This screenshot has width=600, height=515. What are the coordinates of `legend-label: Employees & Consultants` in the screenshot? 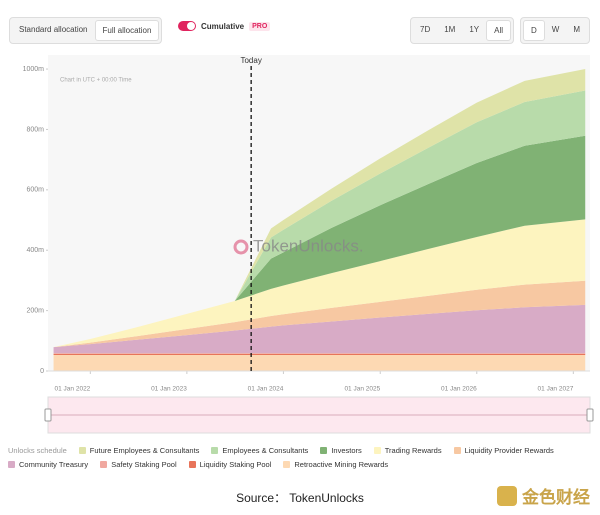 It's located at (265, 450).